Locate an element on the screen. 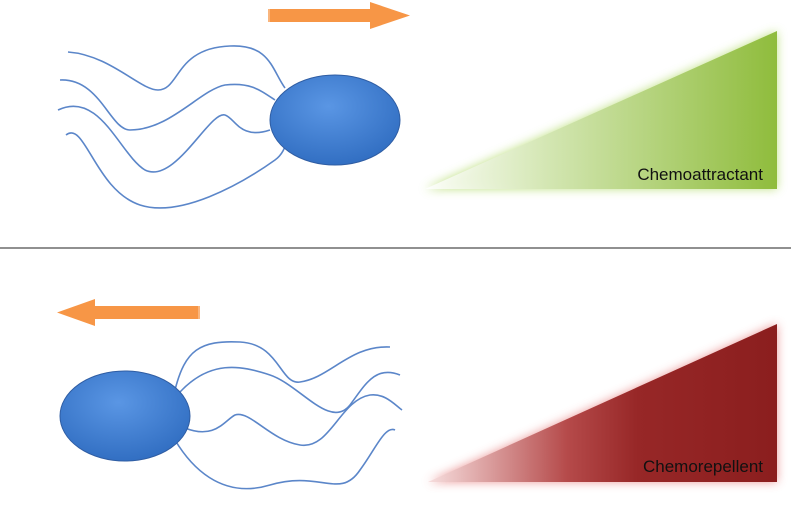  movement-arrow-right is located at coordinates (339, 15).